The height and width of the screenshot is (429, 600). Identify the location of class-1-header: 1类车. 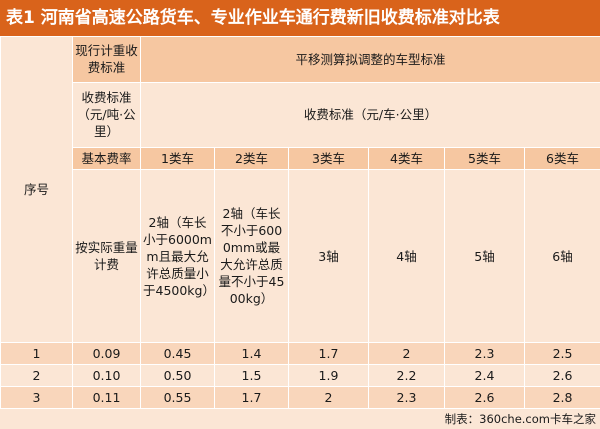
(177, 158).